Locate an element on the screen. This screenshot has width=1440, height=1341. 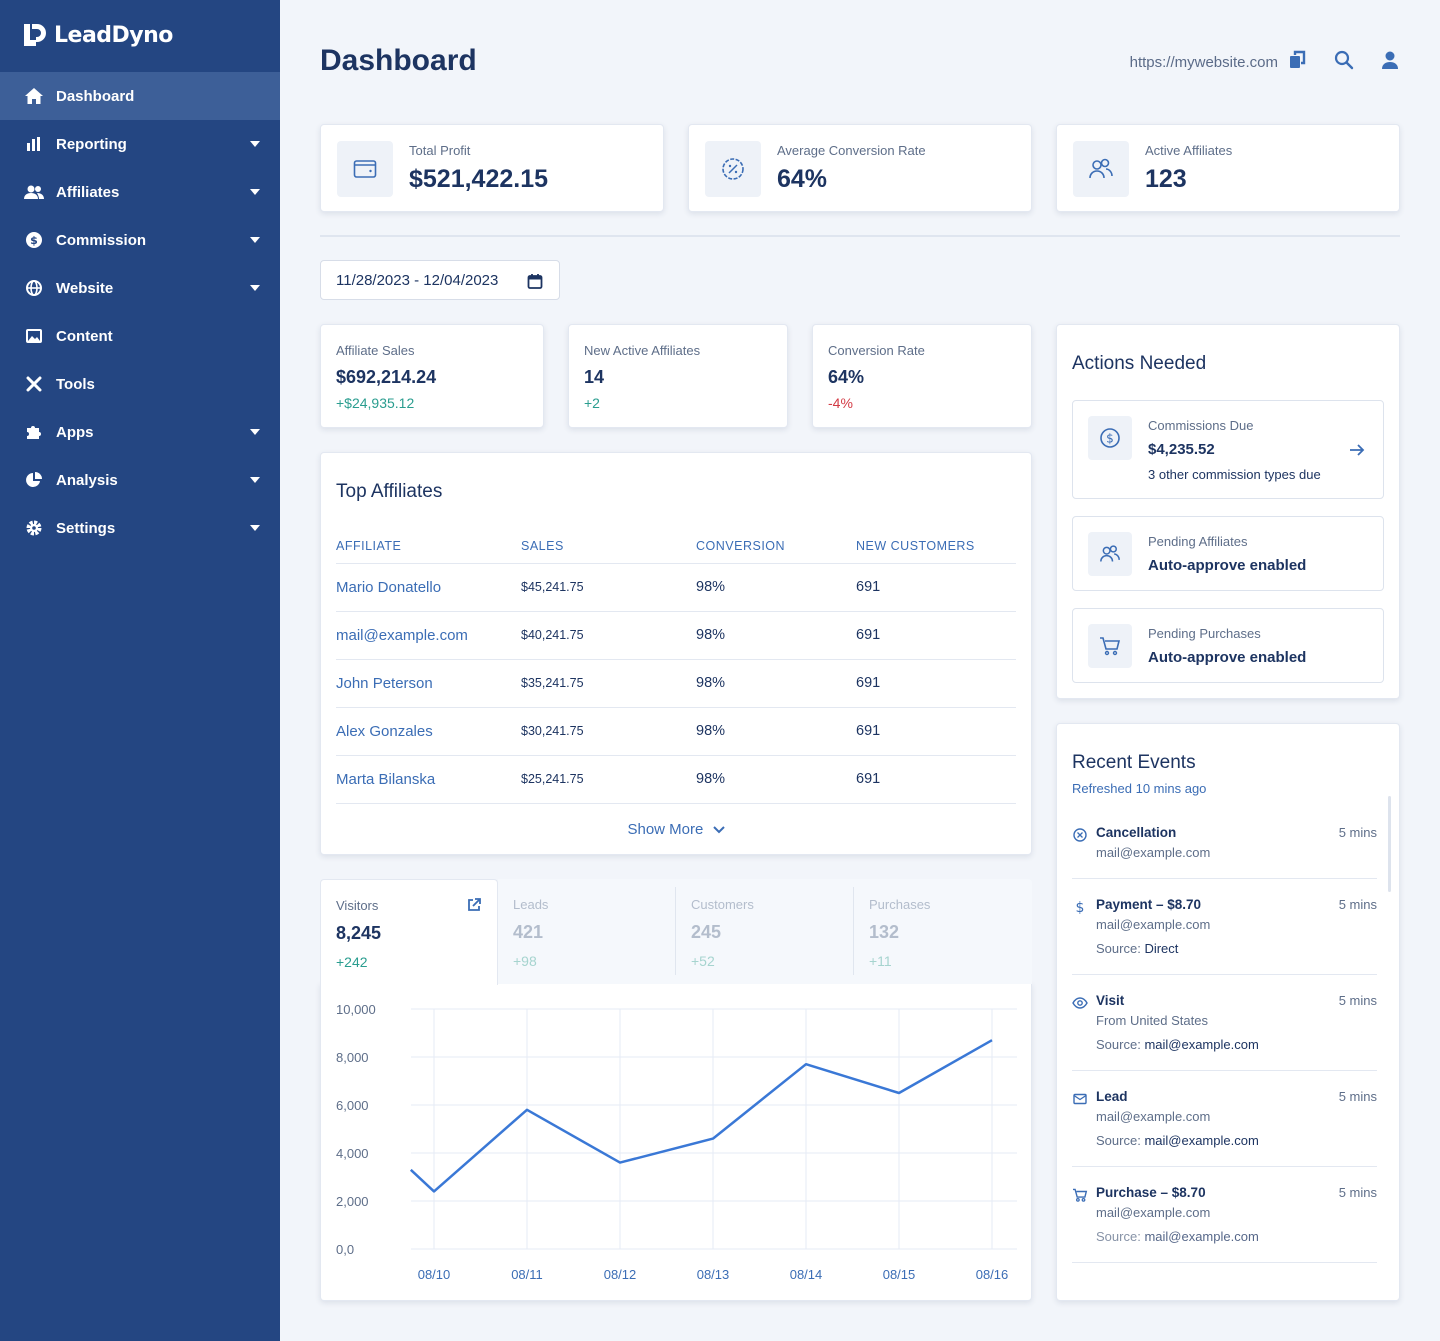
x-tick-label: 08/10 is located at coordinates (434, 1274).